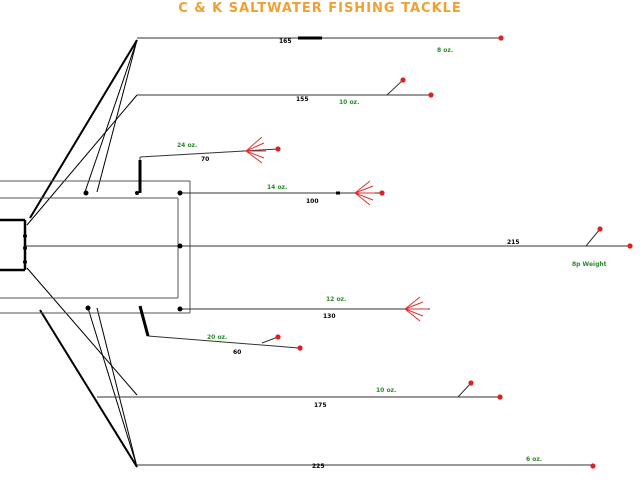 The height and width of the screenshot is (487, 640). What do you see at coordinates (513, 242) in the screenshot?
I see `line5-length-label: 215` at bounding box center [513, 242].